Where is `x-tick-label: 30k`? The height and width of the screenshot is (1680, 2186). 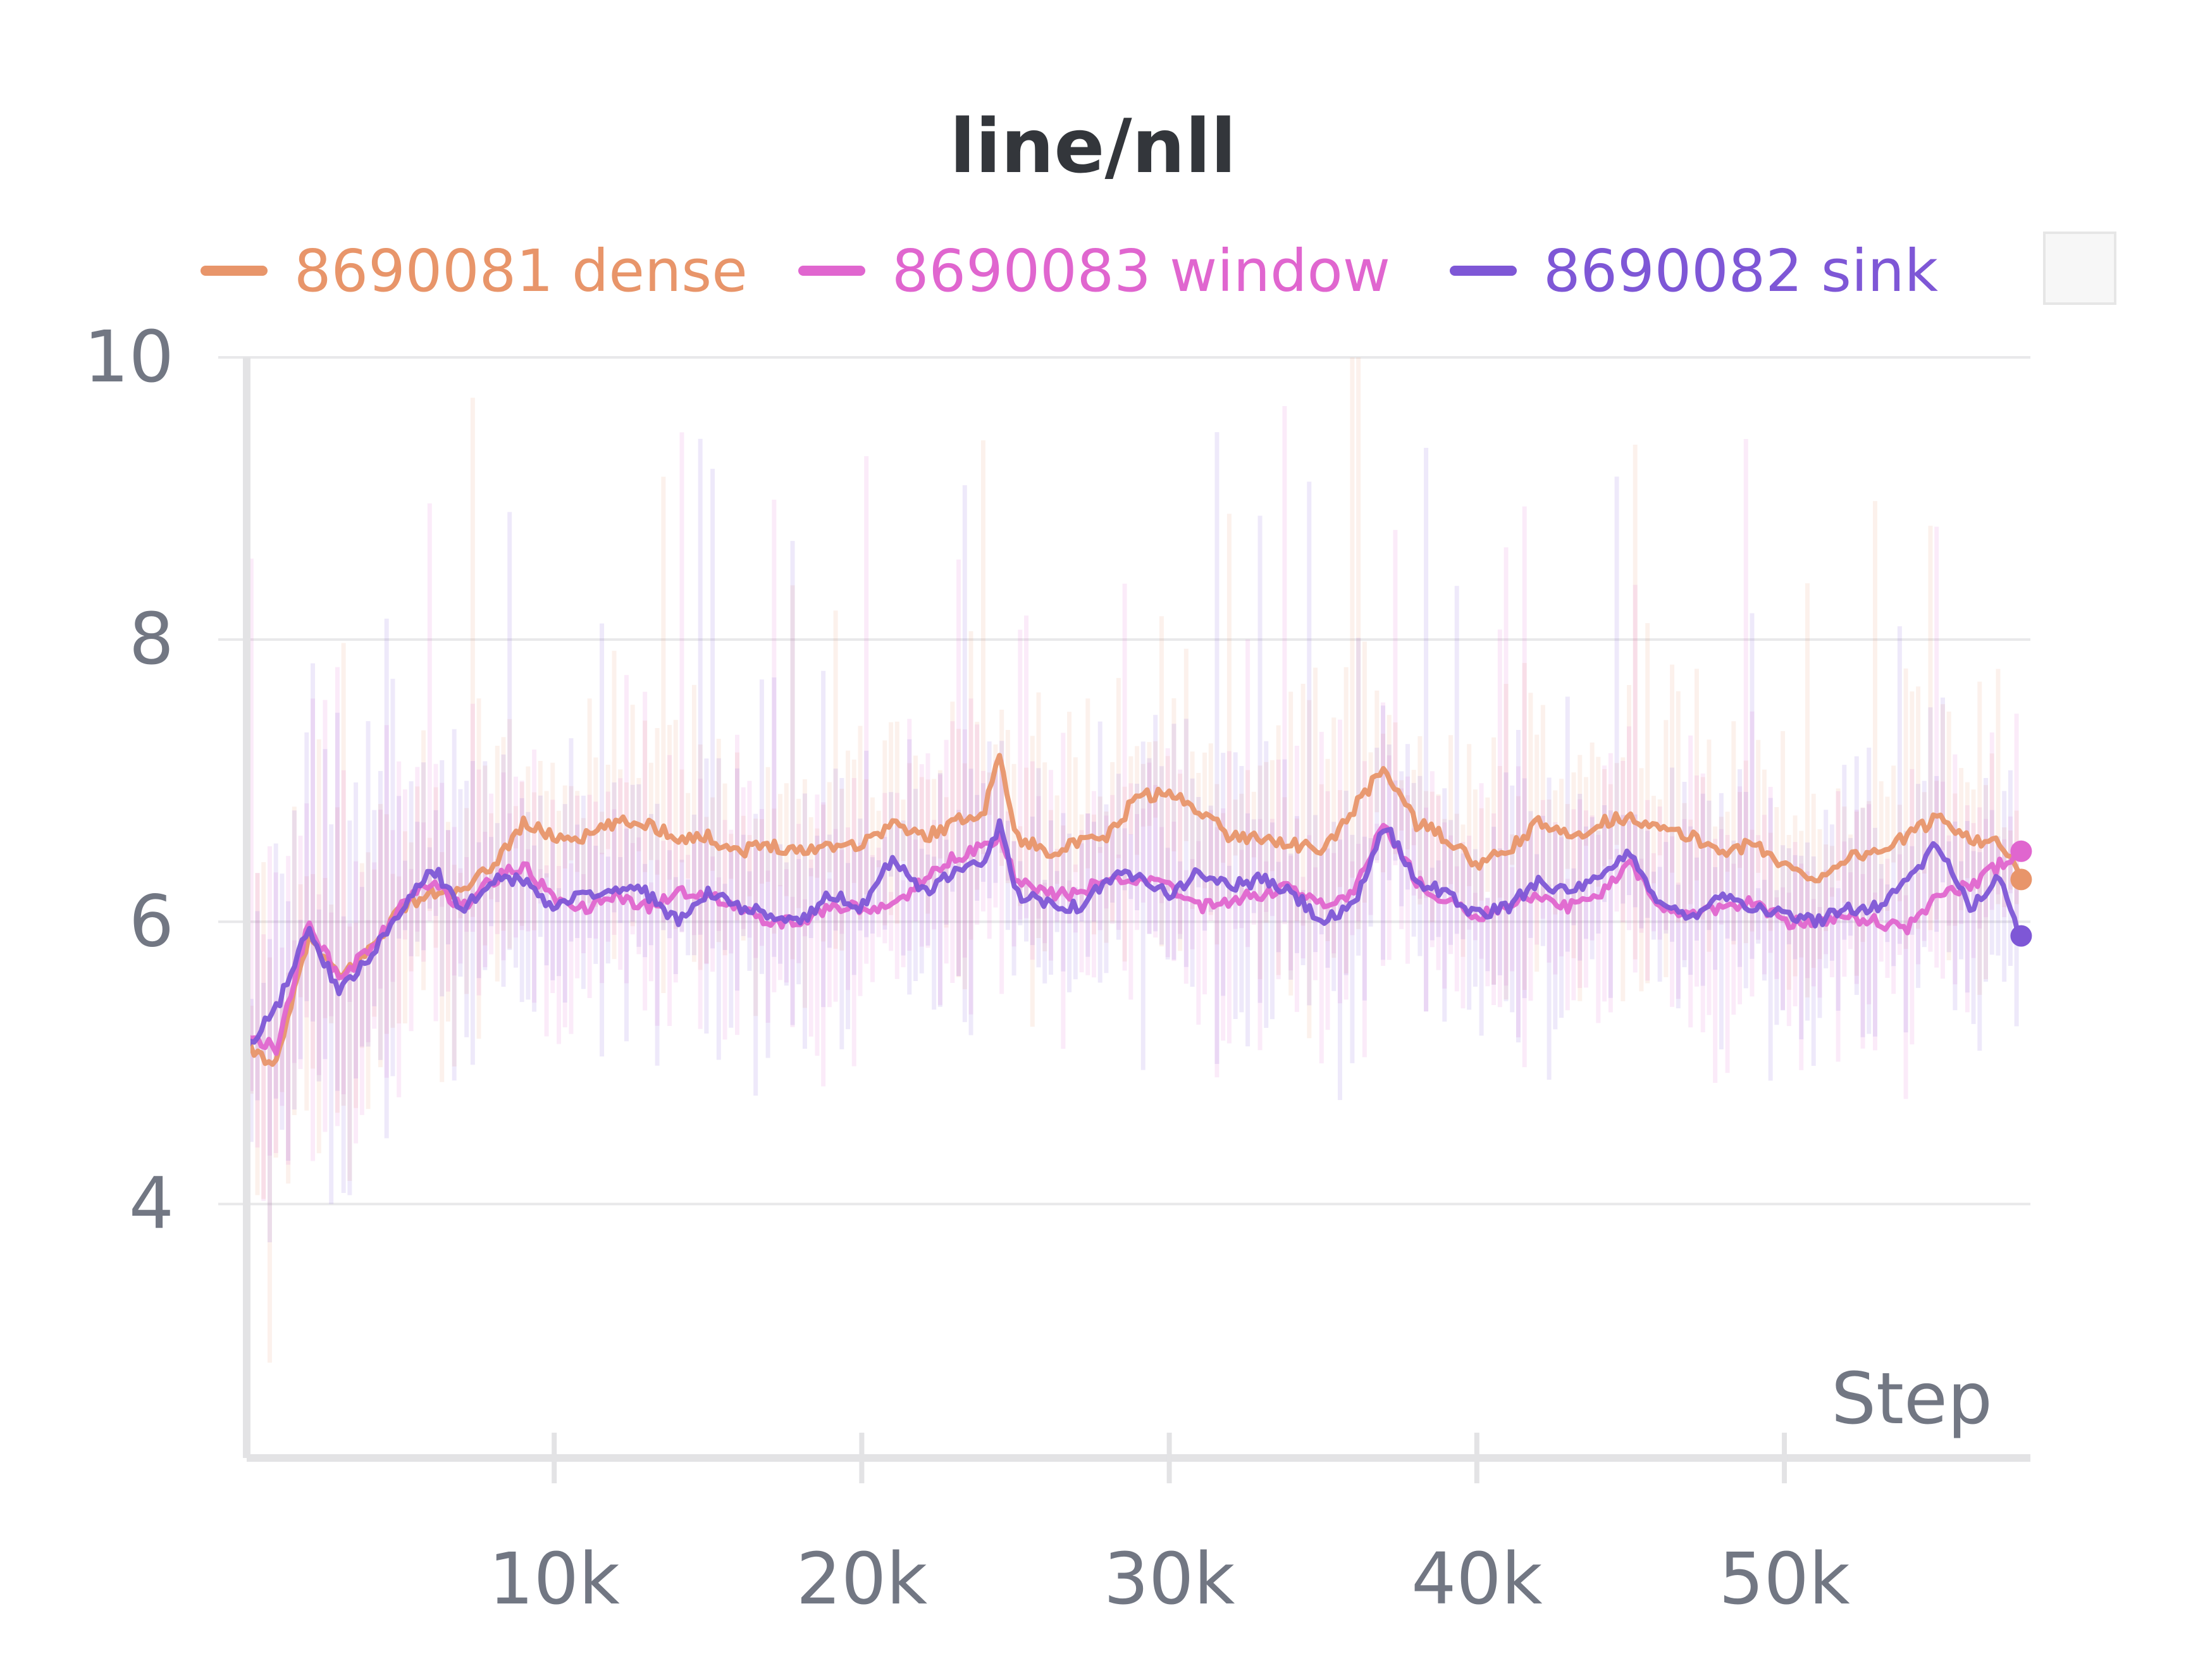 x-tick-label: 30k is located at coordinates (1169, 1579).